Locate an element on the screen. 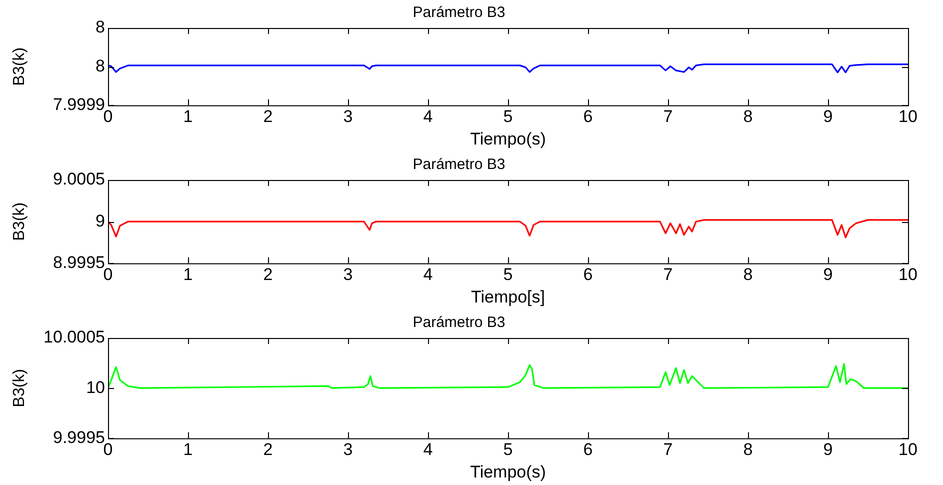 The width and height of the screenshot is (943, 485). y-tick-label: 9.9995 is located at coordinates (79, 437).